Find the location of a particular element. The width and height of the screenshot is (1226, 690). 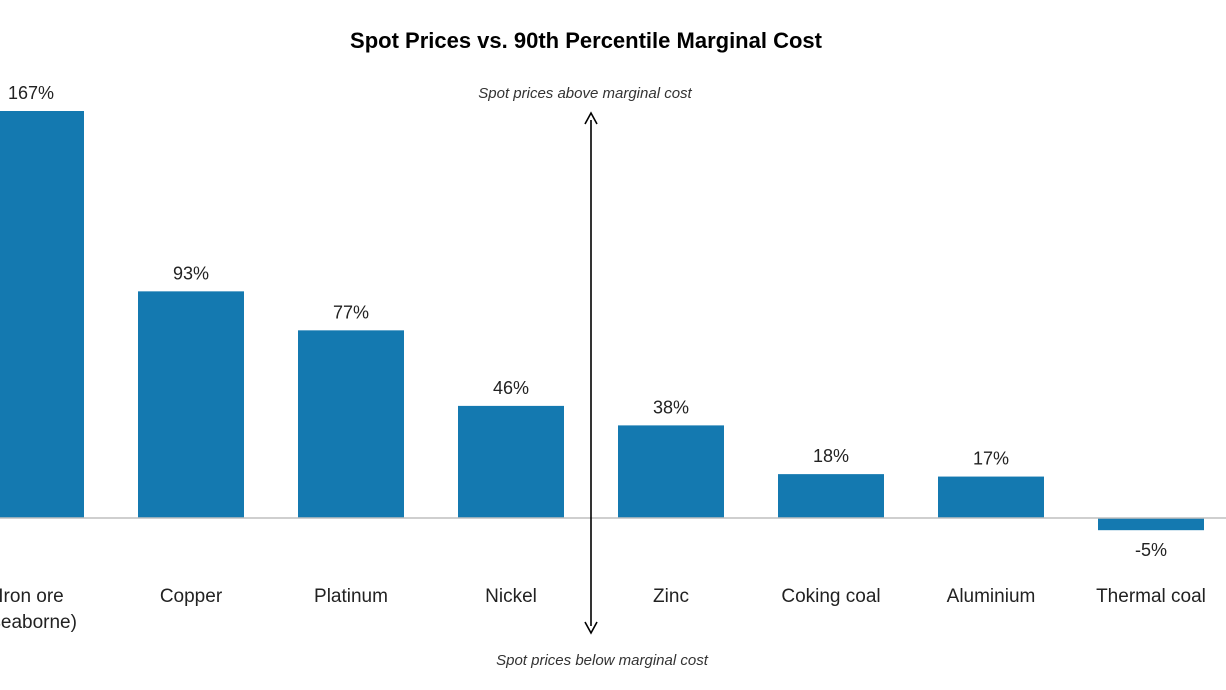

arrow-up-icon is located at coordinates (591, 118).